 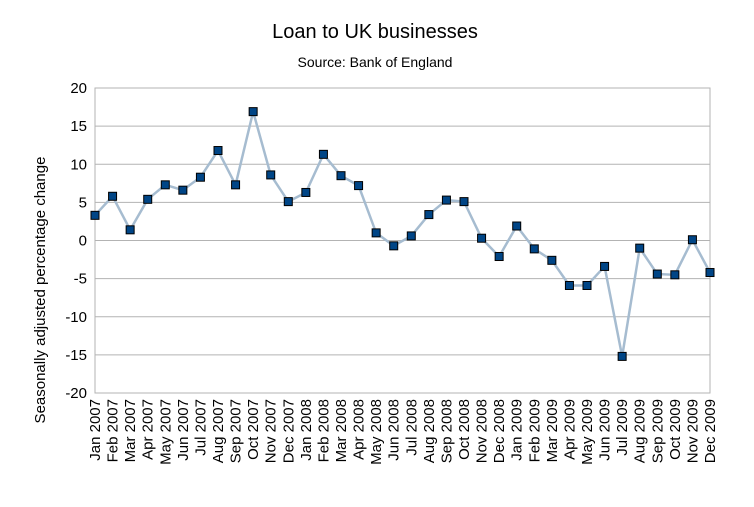 I want to click on x-tick-label: Aug 2007, so click(x=218, y=431).